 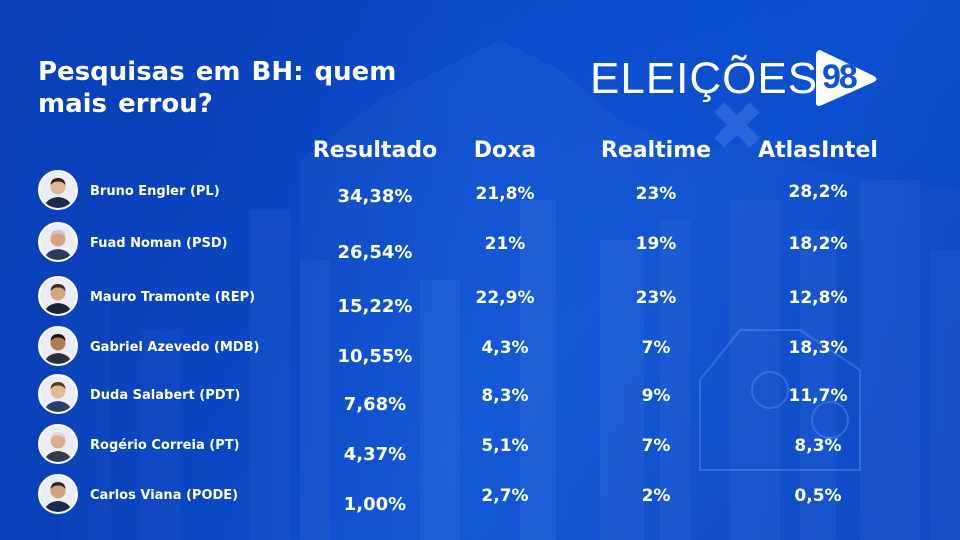 What do you see at coordinates (818, 150) in the screenshot?
I see `column-header-atlasintel: AtlasIntel` at bounding box center [818, 150].